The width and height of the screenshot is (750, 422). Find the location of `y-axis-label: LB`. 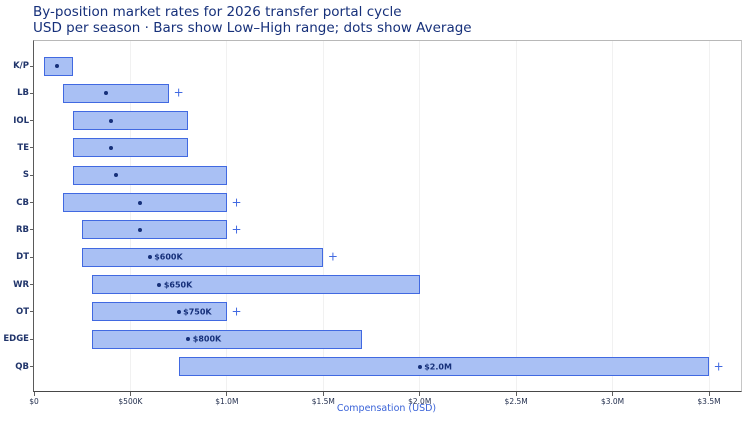

y-axis-label: LB is located at coordinates (23, 93).